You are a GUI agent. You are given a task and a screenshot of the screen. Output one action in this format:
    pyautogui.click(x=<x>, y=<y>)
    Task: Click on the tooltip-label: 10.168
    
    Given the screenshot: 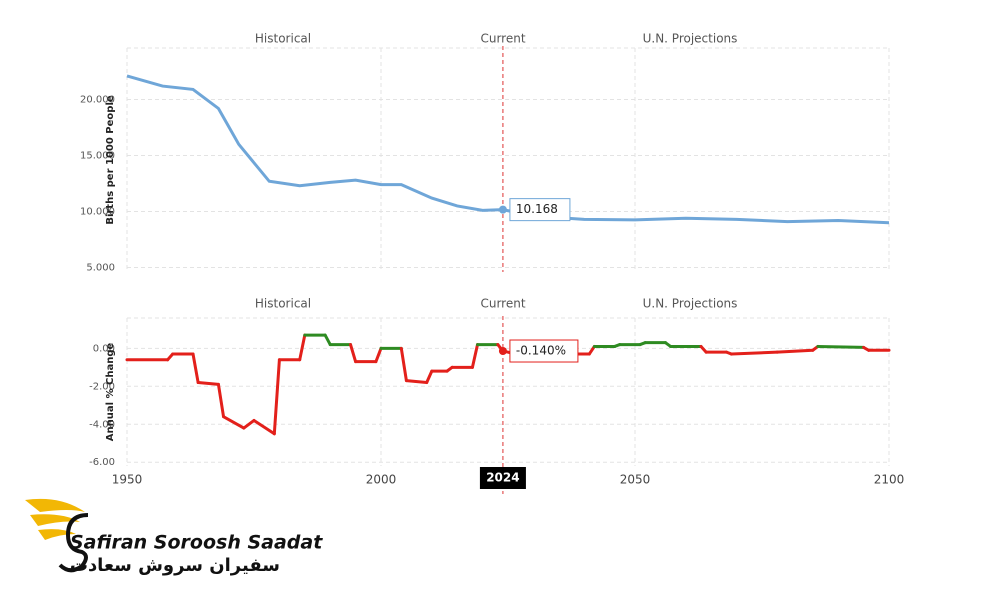 What is the action you would take?
    pyautogui.click(x=537, y=209)
    